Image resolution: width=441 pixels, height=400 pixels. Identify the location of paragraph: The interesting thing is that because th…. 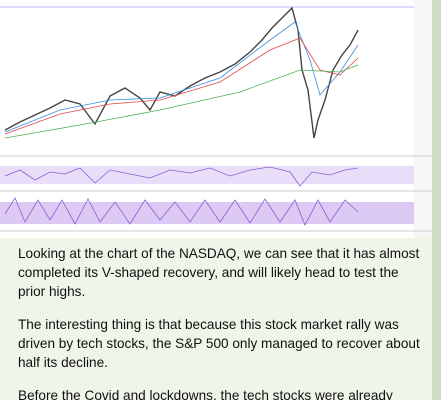
(219, 343).